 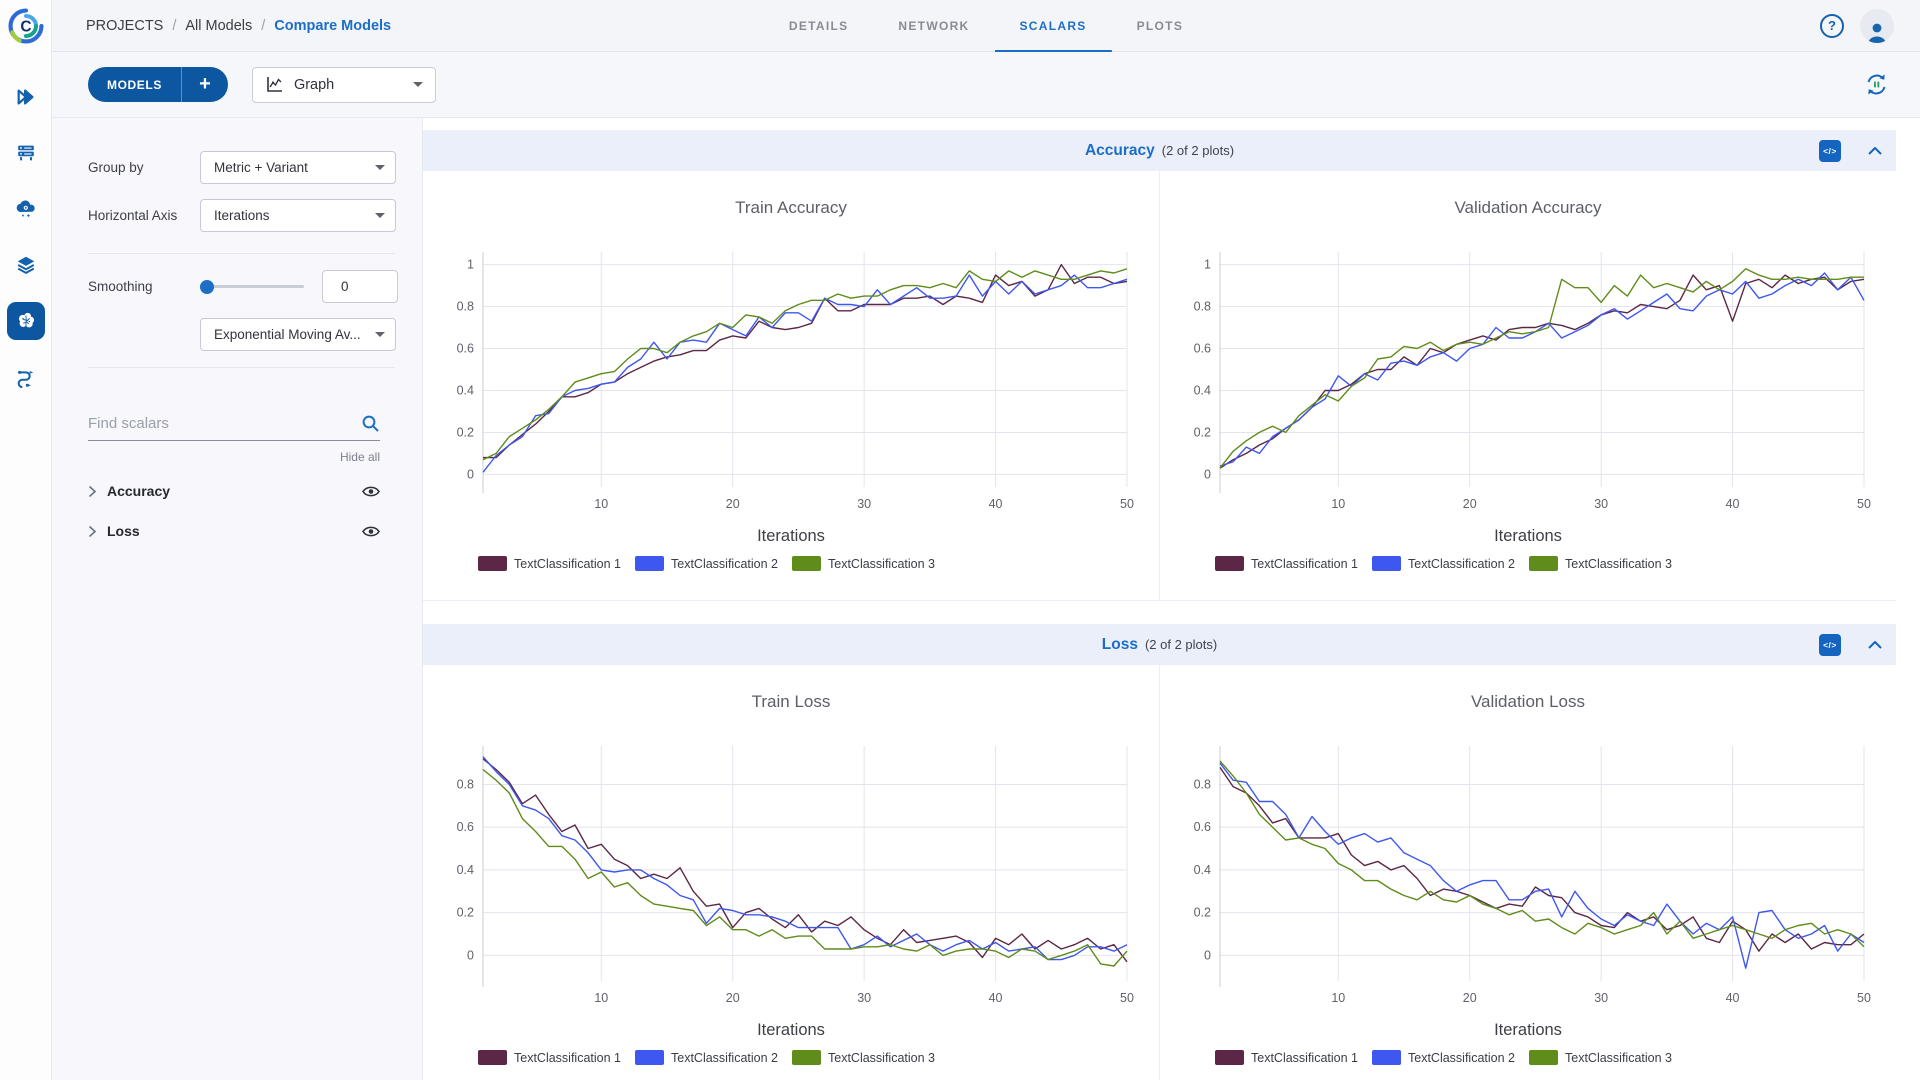 I want to click on view-selector: Graph, so click(x=343, y=84).